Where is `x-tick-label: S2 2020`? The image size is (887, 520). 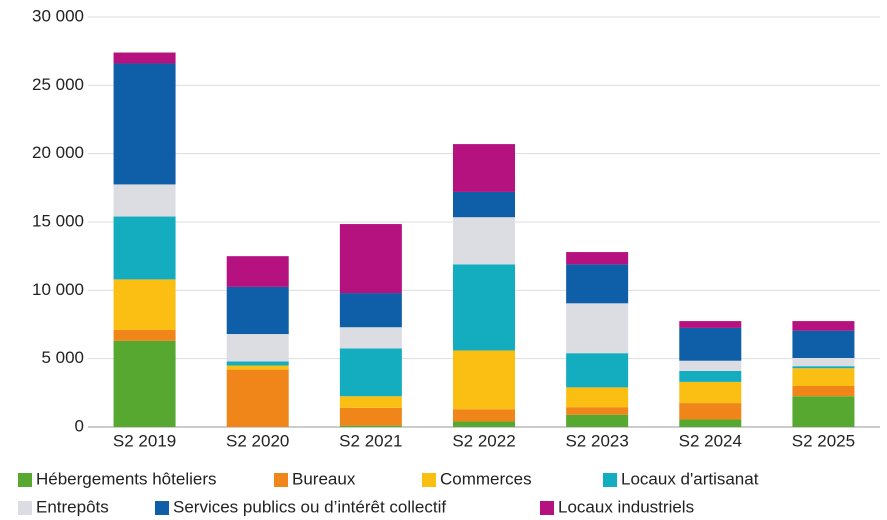 x-tick-label: S2 2020 is located at coordinates (257, 440).